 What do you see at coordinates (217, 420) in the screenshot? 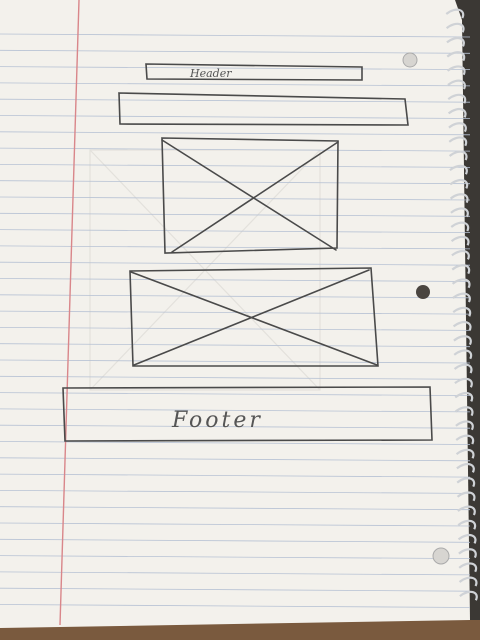
I see `footer-label: Footer` at bounding box center [217, 420].